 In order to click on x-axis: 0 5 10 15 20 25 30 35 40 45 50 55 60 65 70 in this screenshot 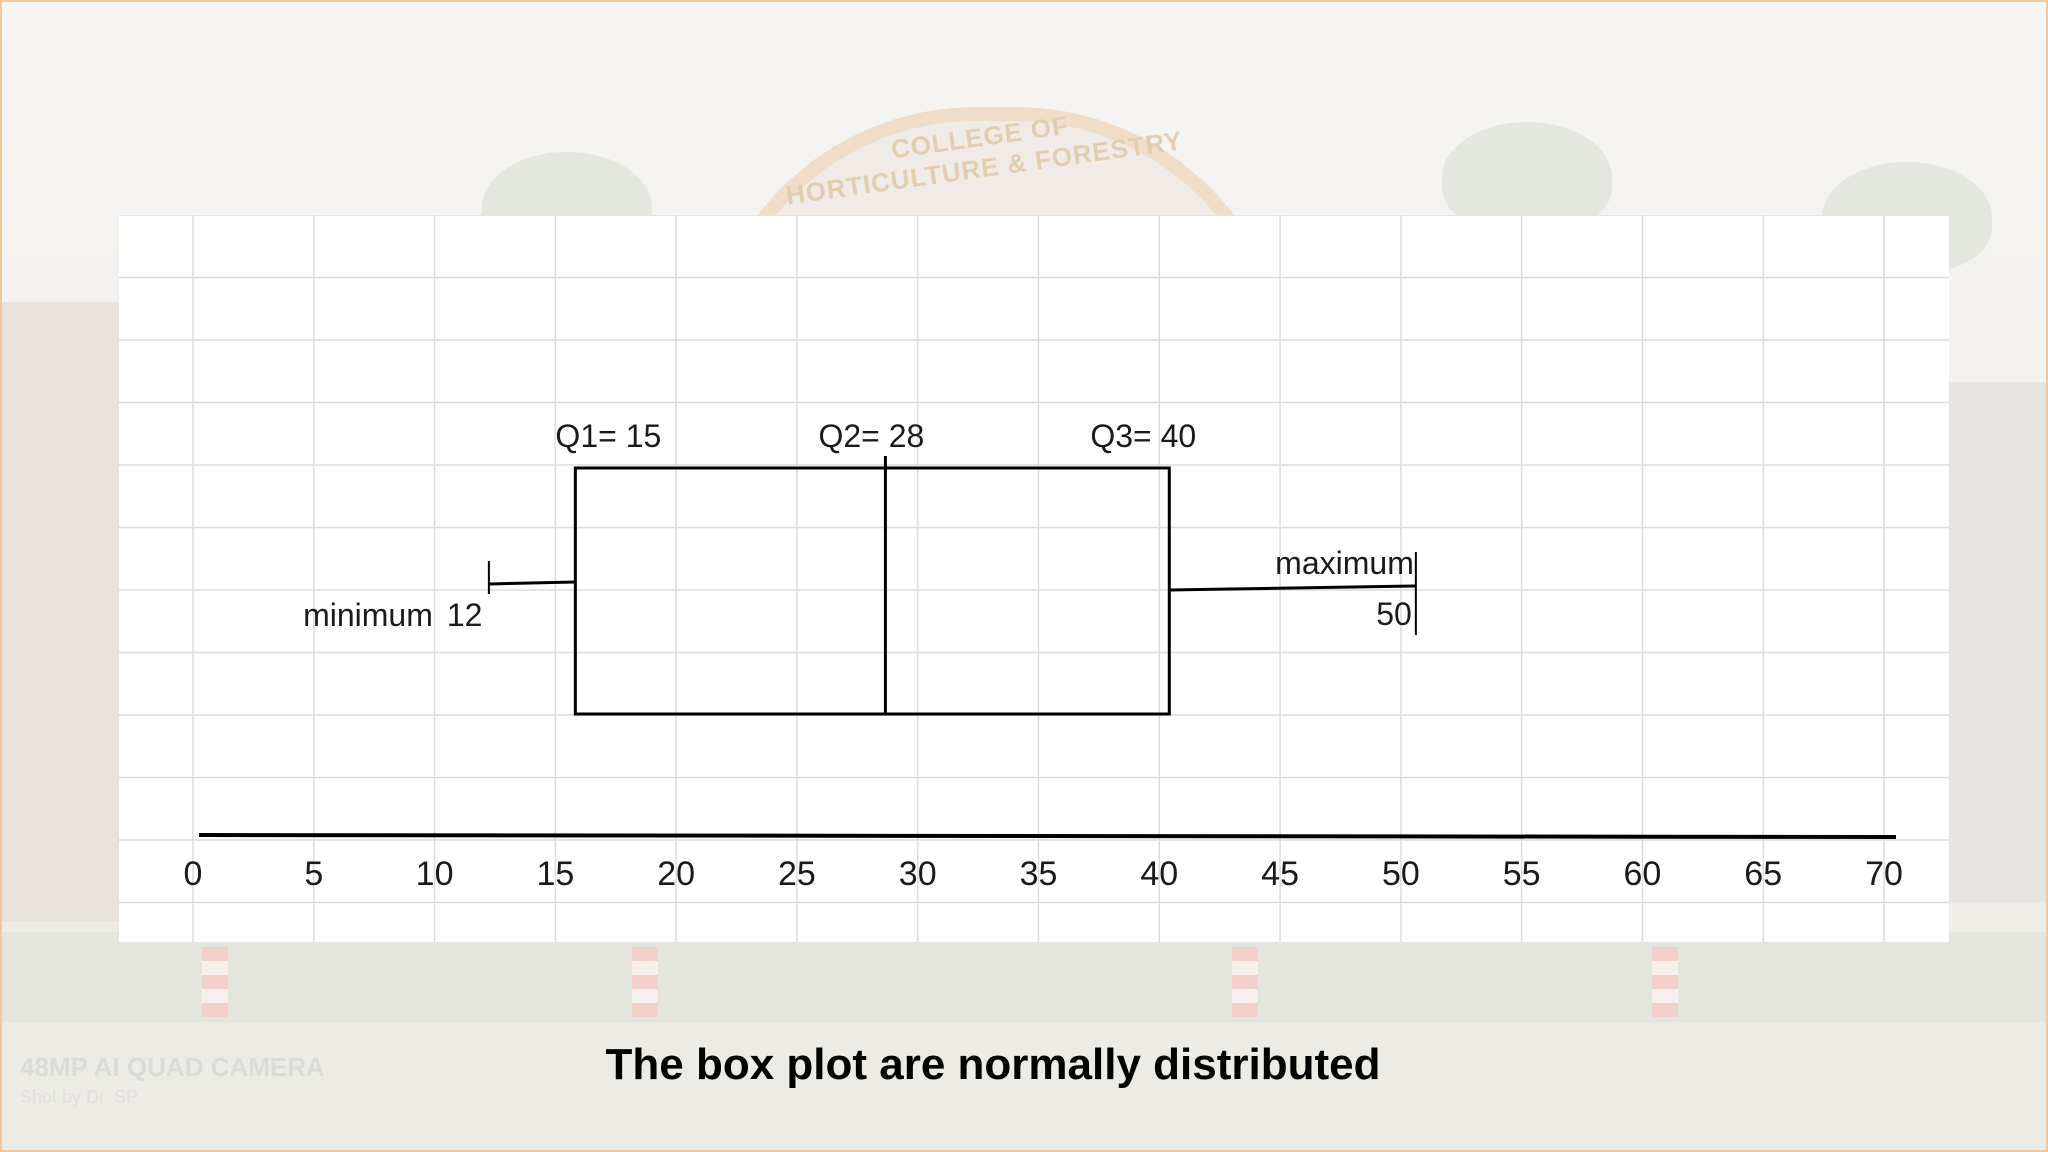, I will do `click(1043, 863)`.